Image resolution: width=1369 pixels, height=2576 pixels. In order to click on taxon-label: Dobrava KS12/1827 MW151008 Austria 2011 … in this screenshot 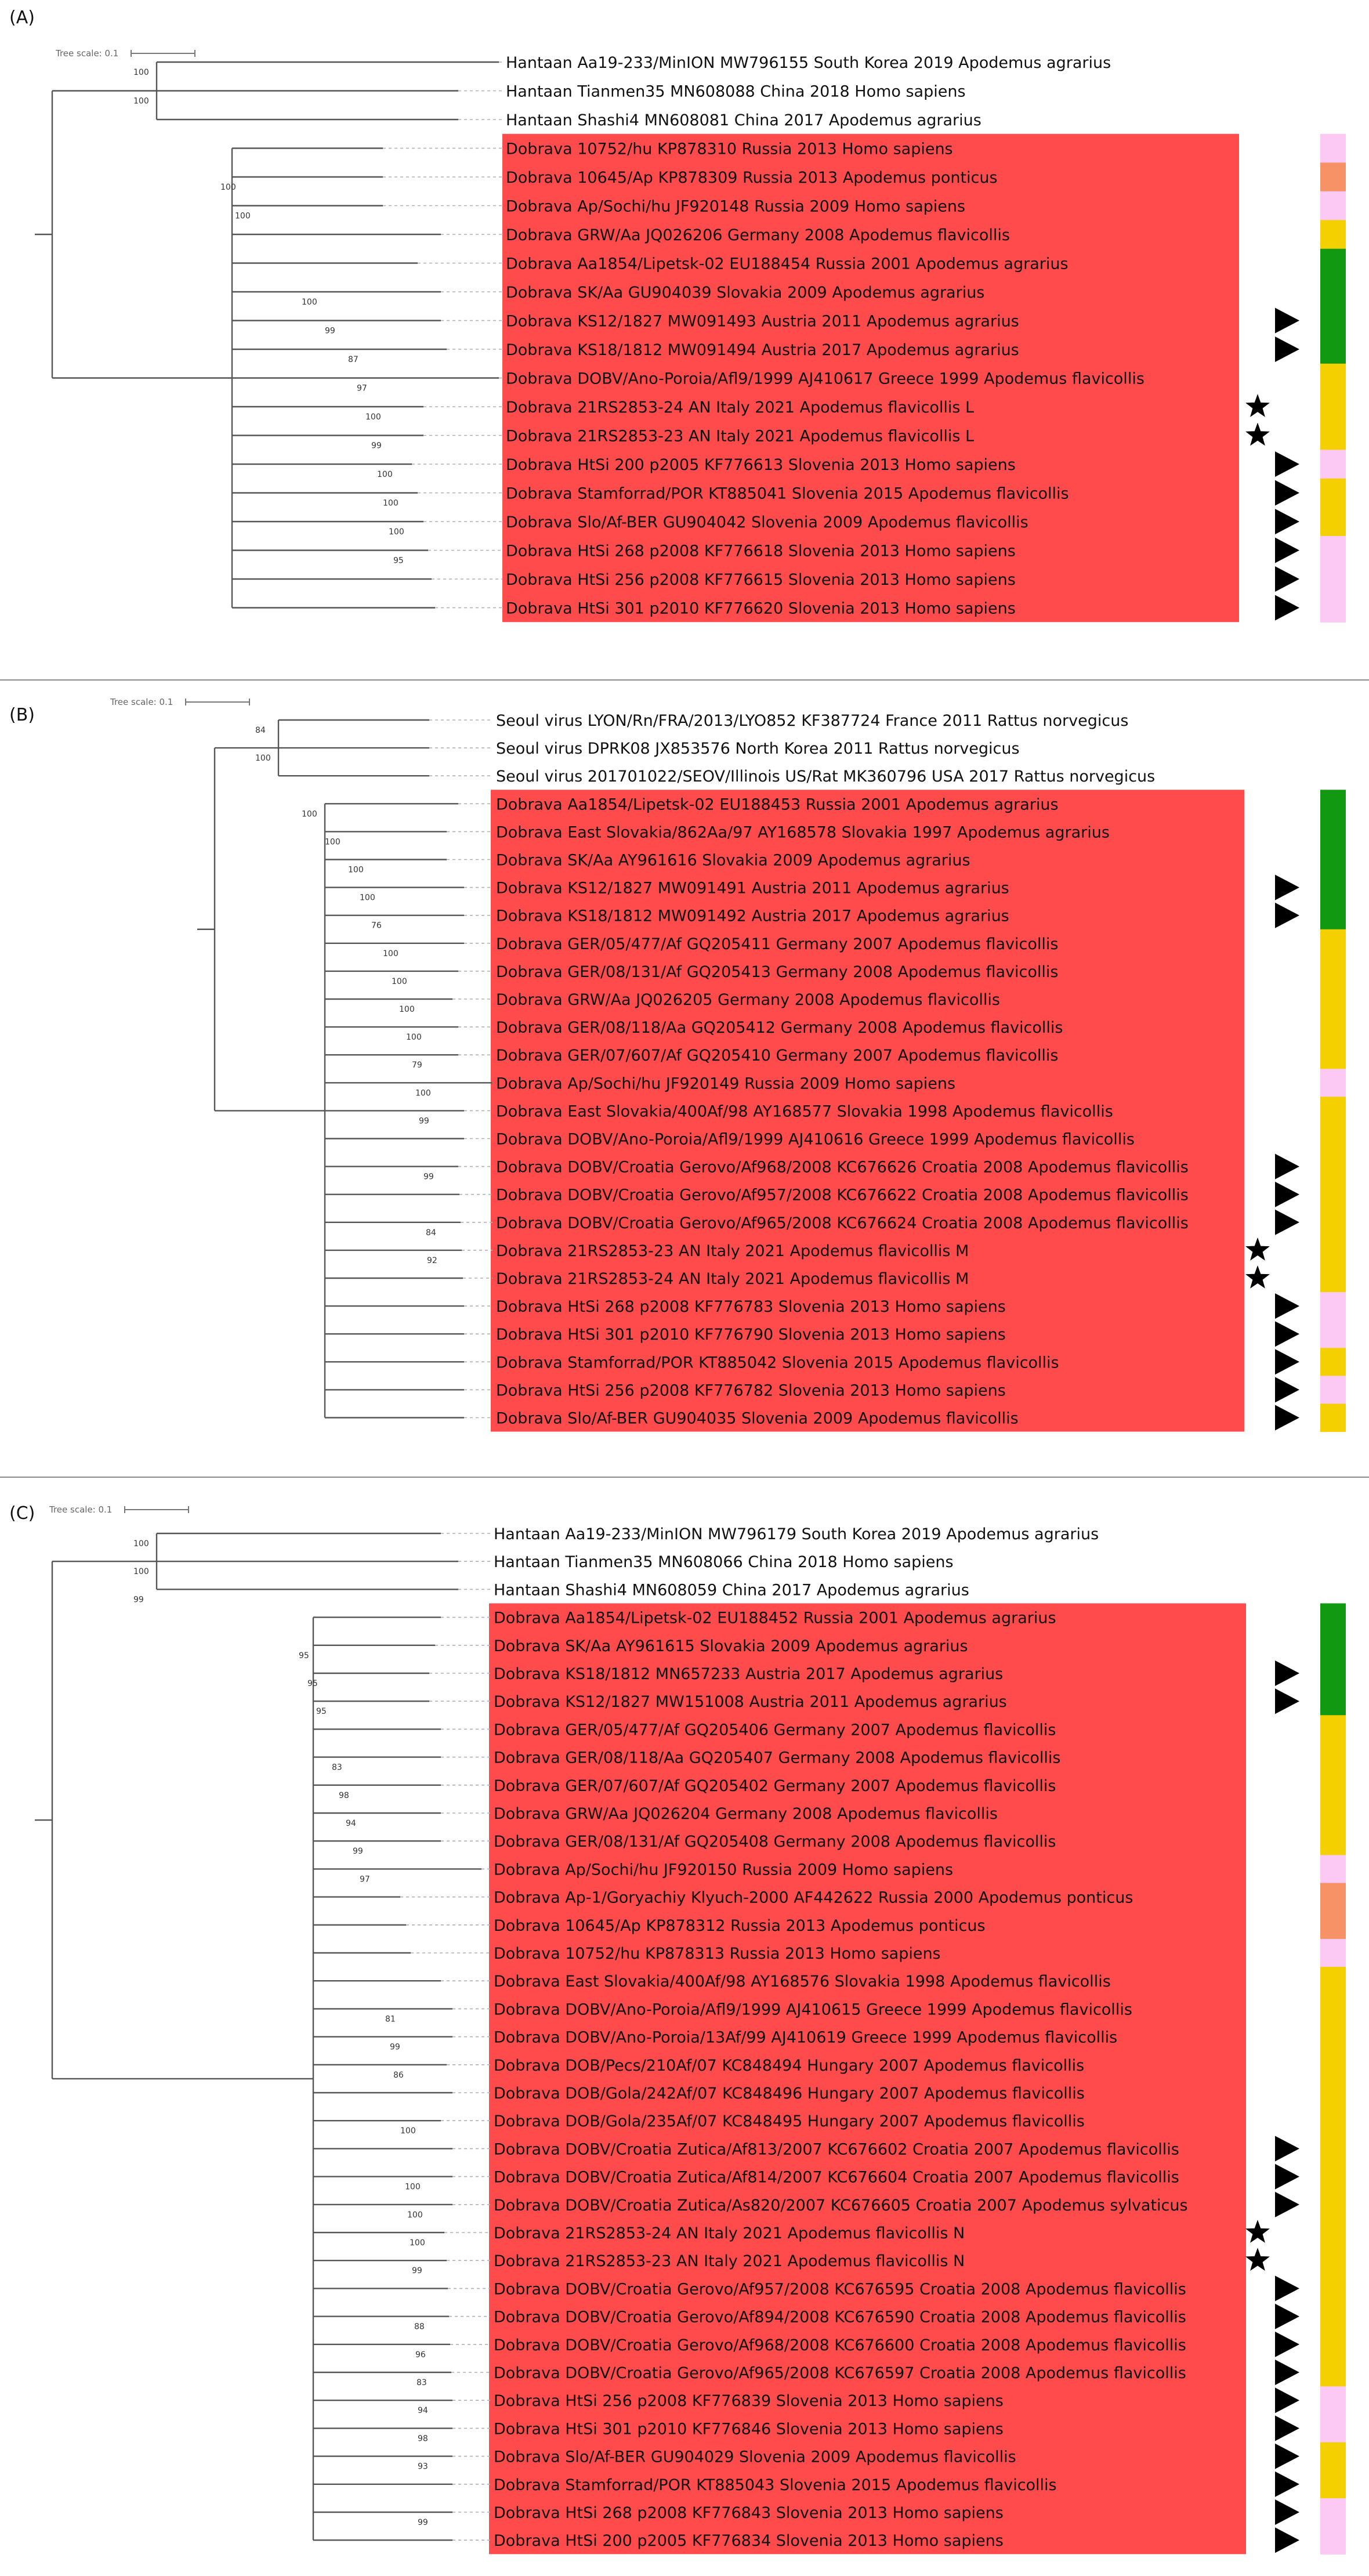, I will do `click(751, 1702)`.